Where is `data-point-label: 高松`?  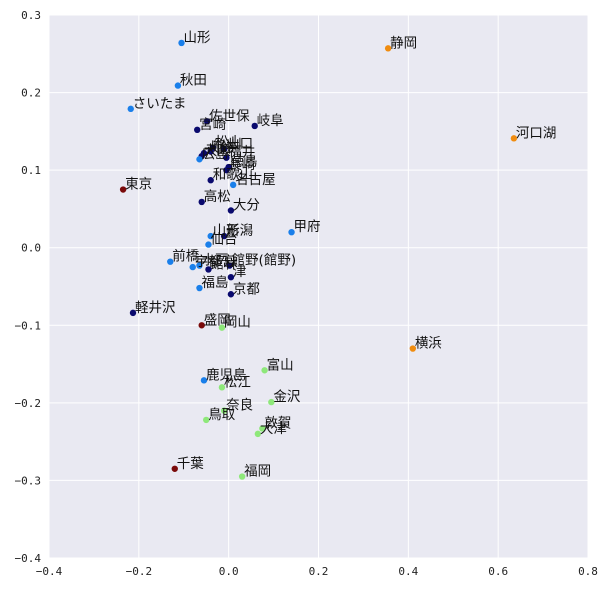 data-point-label: 高松 is located at coordinates (217, 196).